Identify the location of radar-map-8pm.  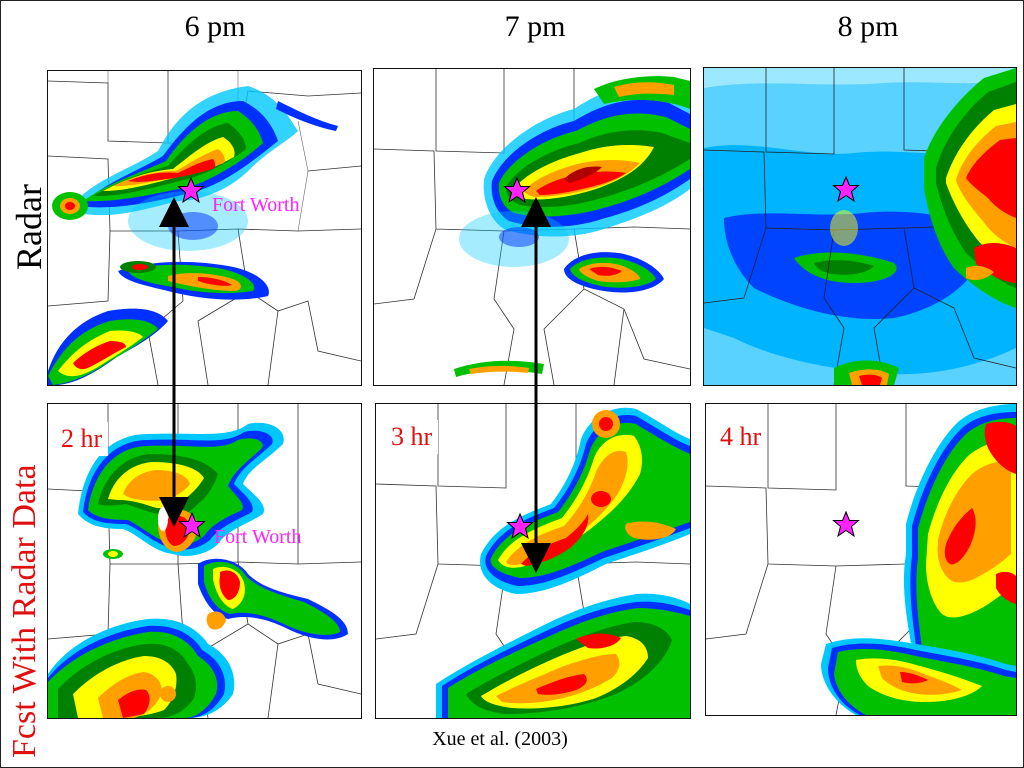
(860, 226).